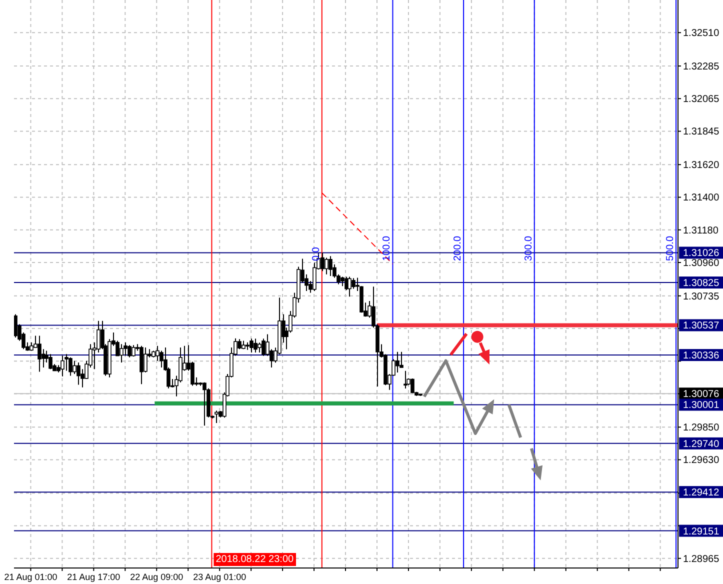 The width and height of the screenshot is (723, 584). What do you see at coordinates (31, 577) in the screenshot?
I see `x-tick-label: 21 Aug 01:00` at bounding box center [31, 577].